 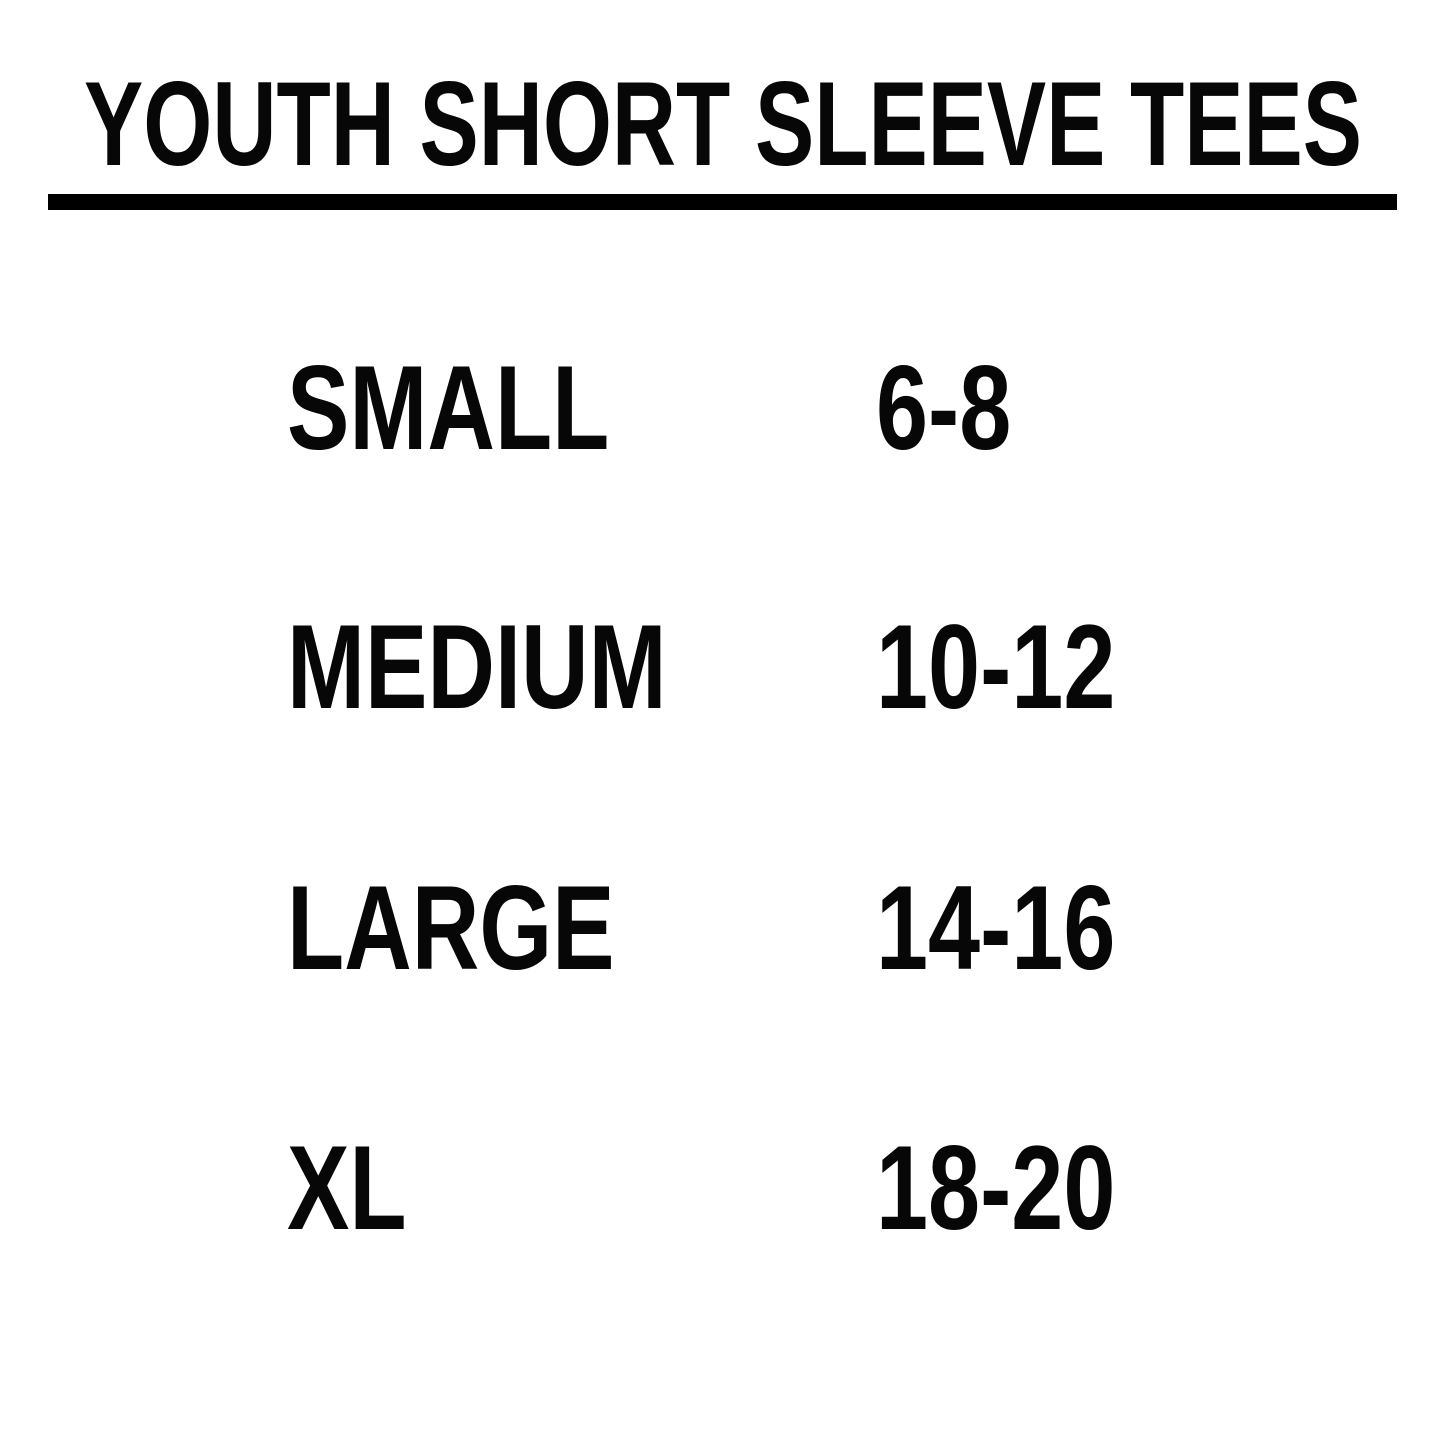 I want to click on size-row-medium: MEDIUM 10-12, so click(x=722, y=672).